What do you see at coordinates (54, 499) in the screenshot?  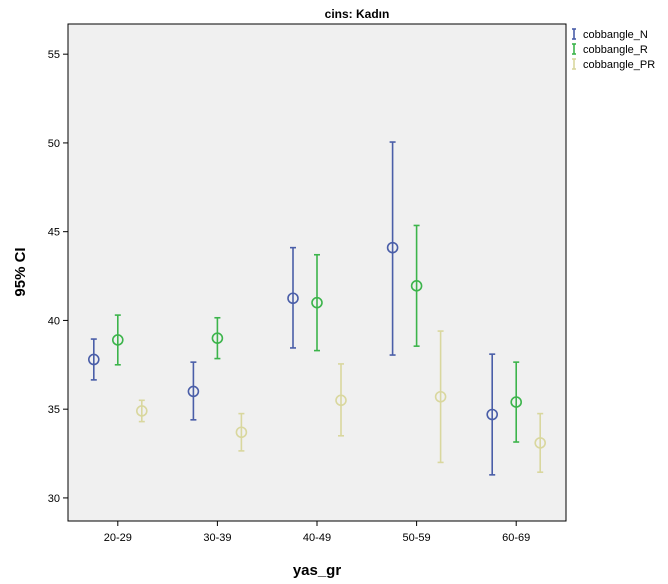 I see `y-tick-label: 30` at bounding box center [54, 499].